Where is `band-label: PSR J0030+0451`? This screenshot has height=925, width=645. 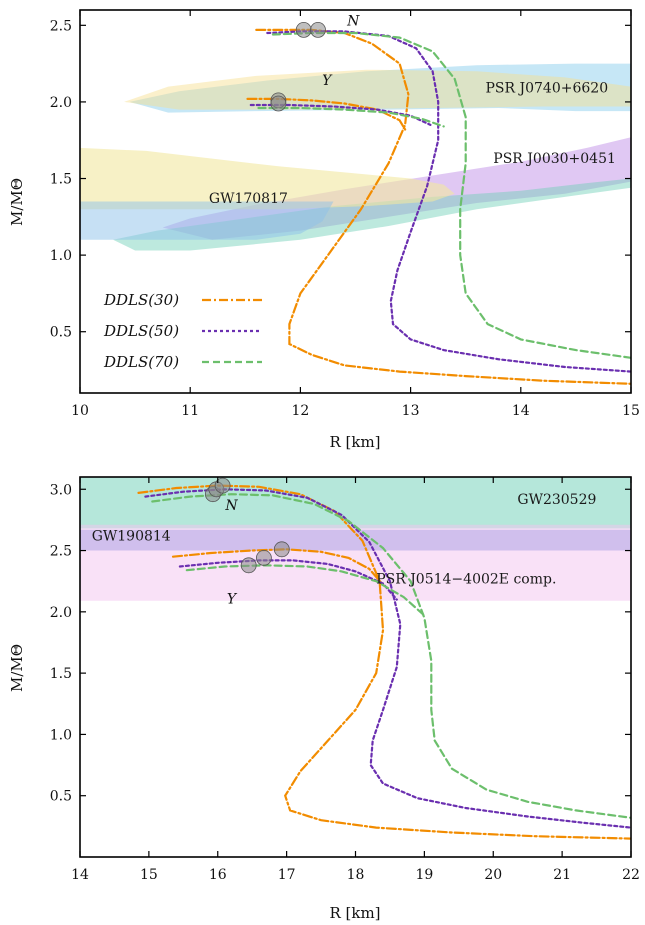 band-label: PSR J0030+0451 is located at coordinates (554, 159).